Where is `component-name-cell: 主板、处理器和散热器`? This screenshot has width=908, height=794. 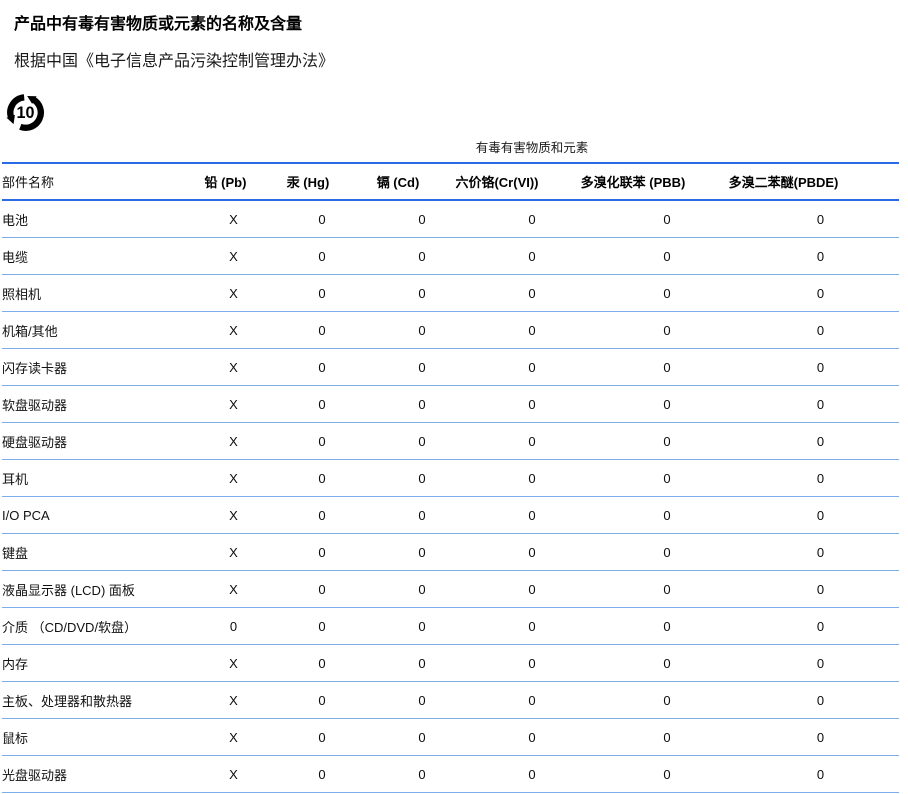
component-name-cell: 主板、处理器和散热器 is located at coordinates (67, 701).